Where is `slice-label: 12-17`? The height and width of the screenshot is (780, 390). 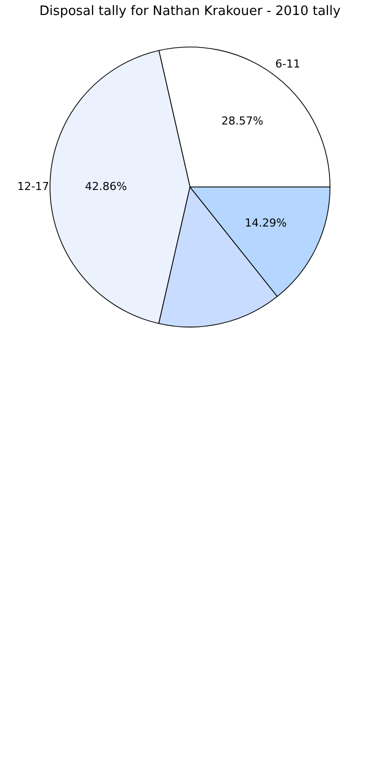
slice-label: 12-17 is located at coordinates (33, 186).